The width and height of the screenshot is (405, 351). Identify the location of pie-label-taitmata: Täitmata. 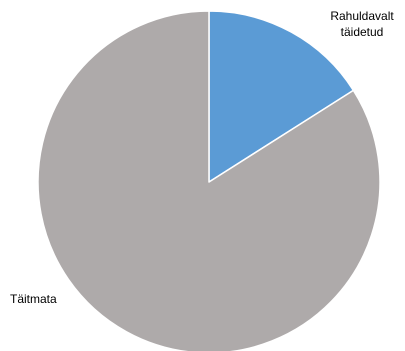
(33, 299).